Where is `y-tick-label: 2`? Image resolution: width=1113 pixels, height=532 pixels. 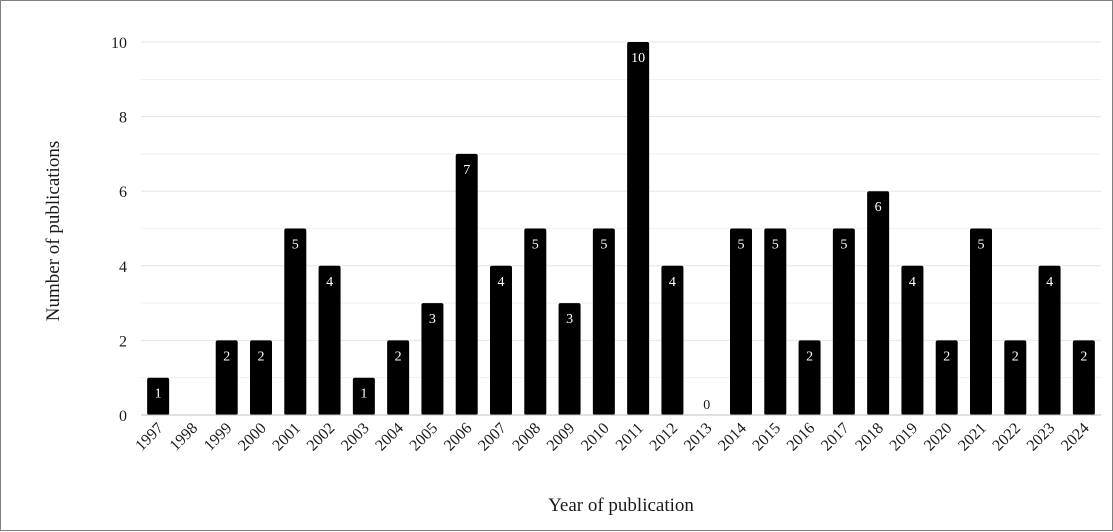
y-tick-label: 2 is located at coordinates (123, 341).